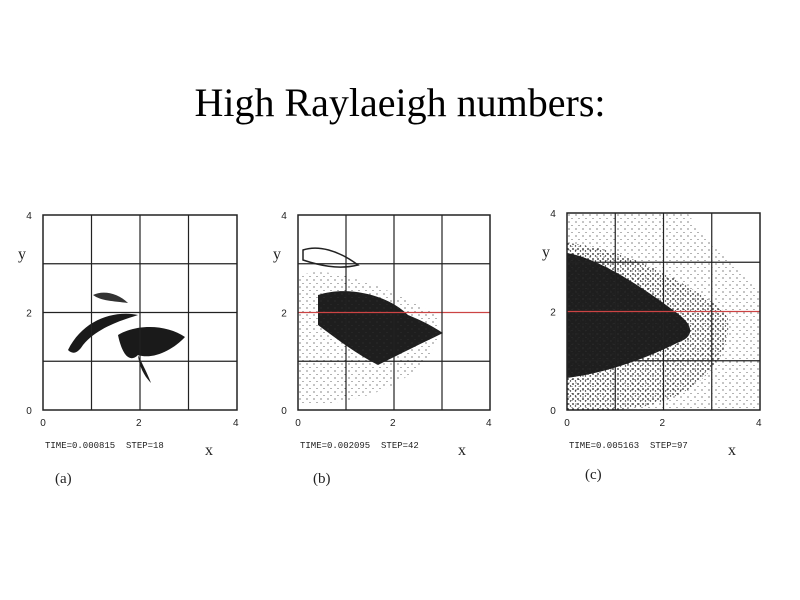 The height and width of the screenshot is (600, 800). I want to click on panel-label: (b), so click(322, 479).